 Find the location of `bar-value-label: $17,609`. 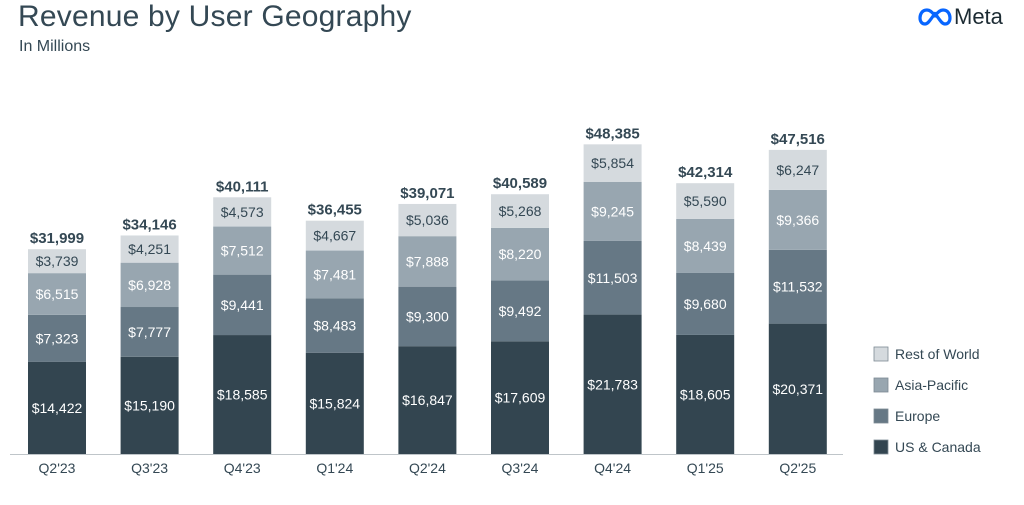

bar-value-label: $17,609 is located at coordinates (520, 398).